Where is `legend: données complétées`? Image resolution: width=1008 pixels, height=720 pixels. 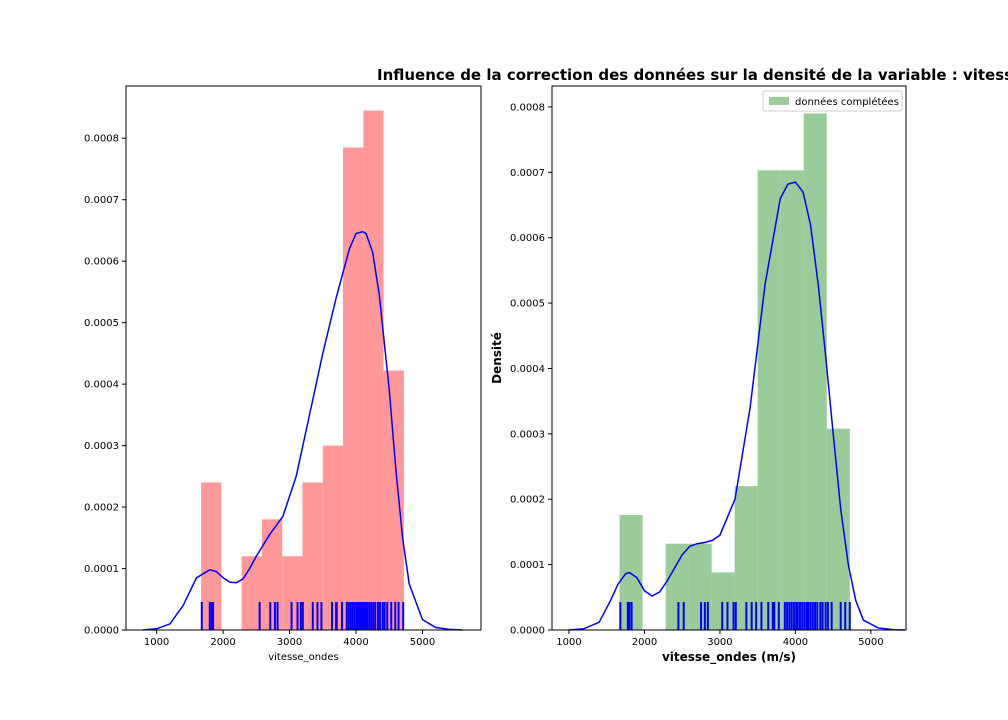
legend: données complétées is located at coordinates (832, 101).